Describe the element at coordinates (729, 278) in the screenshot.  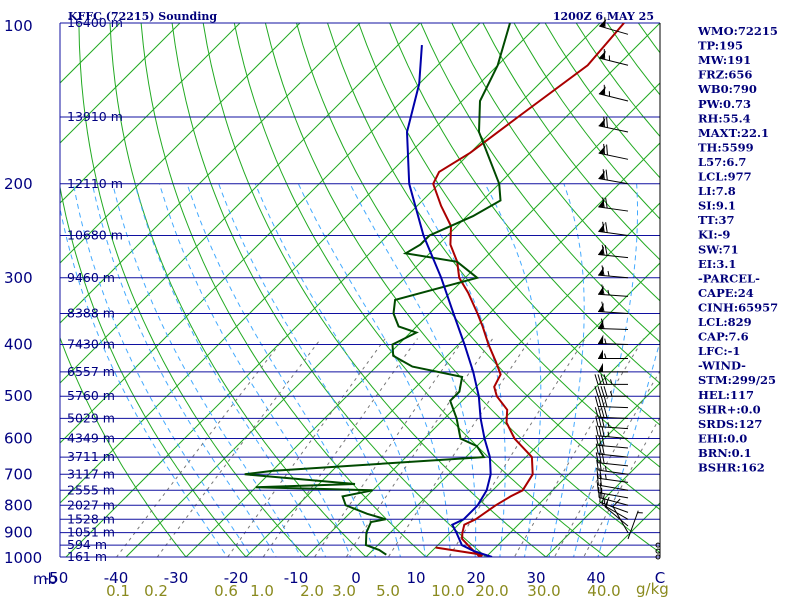
I see `index-text: -PARCEL-` at that location.